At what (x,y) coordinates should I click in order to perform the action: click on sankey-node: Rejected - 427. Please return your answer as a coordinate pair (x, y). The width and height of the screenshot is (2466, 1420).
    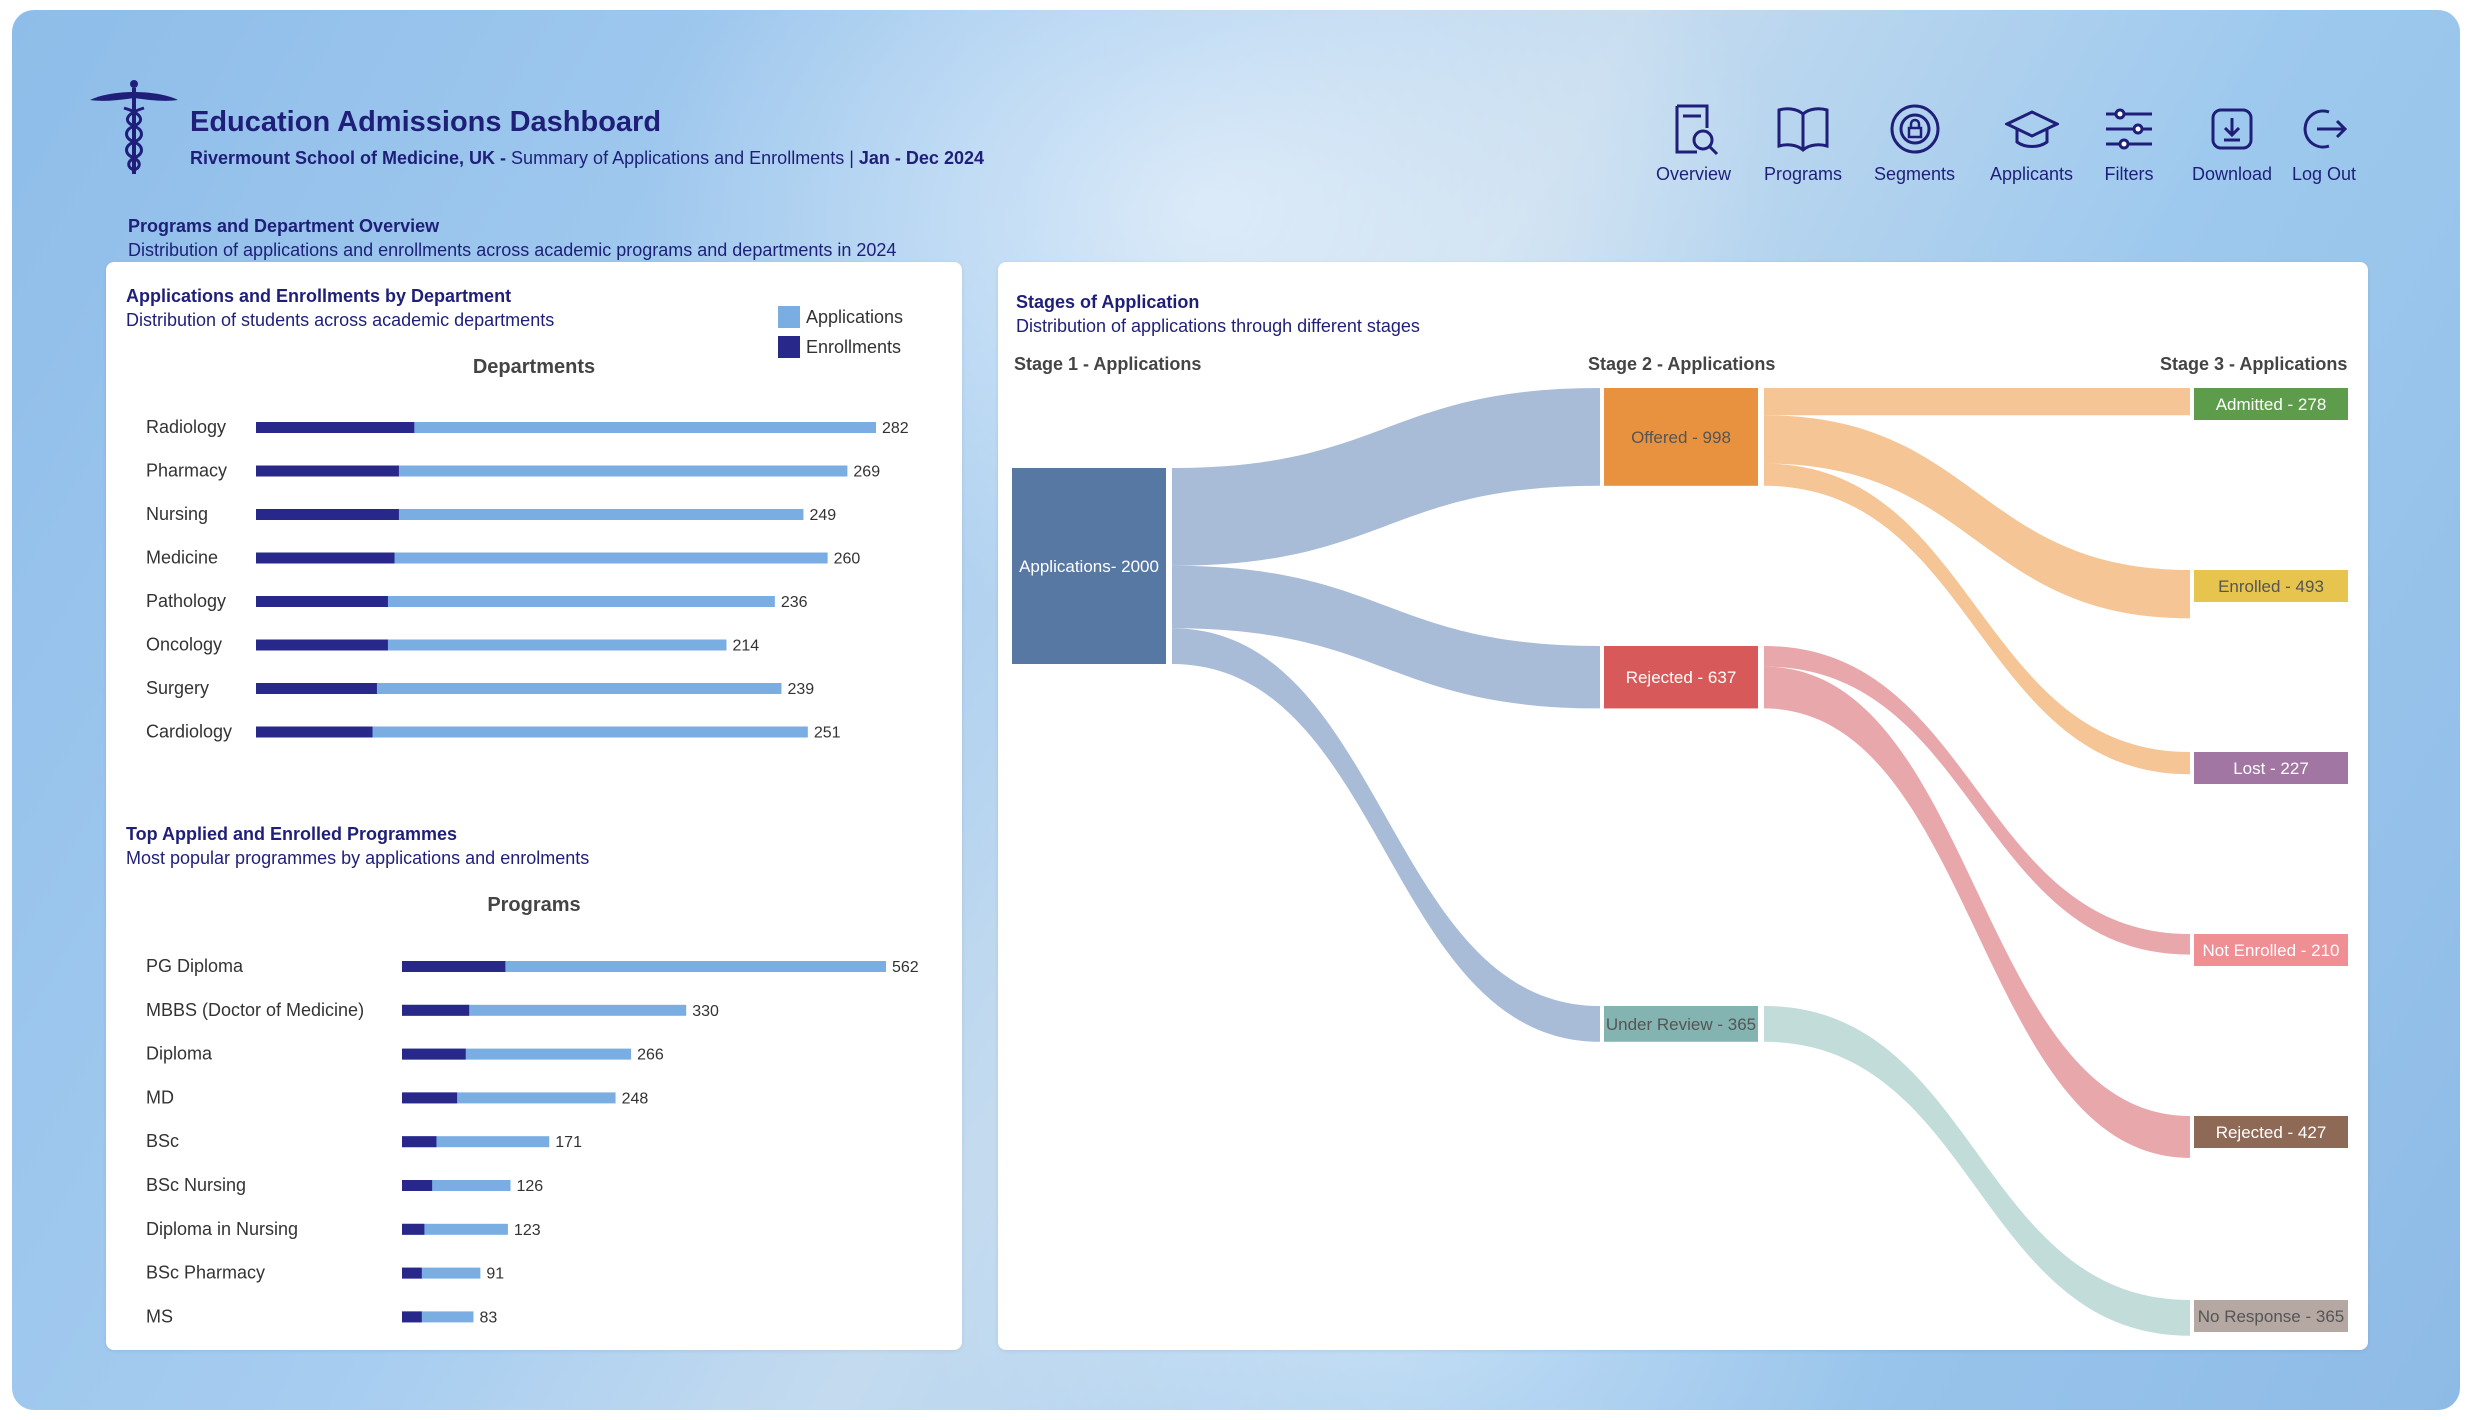
    Looking at the image, I should click on (2271, 1132).